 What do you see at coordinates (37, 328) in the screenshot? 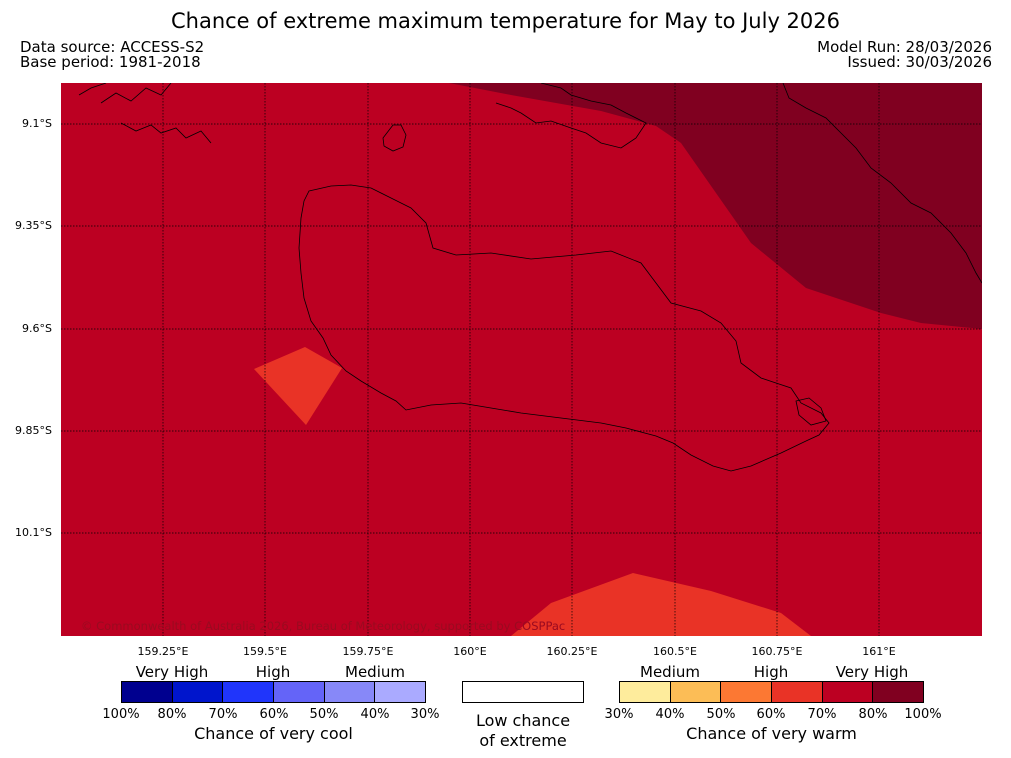
I see `lat-tick: 9.6°S` at bounding box center [37, 328].